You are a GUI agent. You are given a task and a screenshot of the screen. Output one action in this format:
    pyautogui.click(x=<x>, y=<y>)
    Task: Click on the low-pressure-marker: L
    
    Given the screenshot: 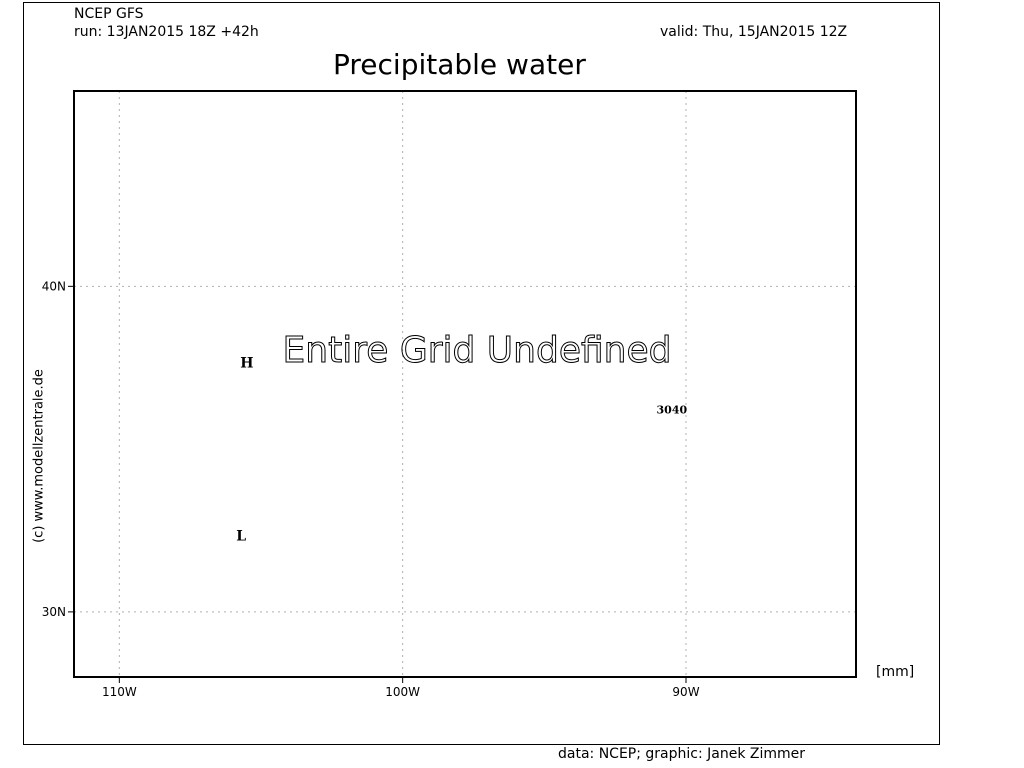 What is the action you would take?
    pyautogui.click(x=241, y=536)
    